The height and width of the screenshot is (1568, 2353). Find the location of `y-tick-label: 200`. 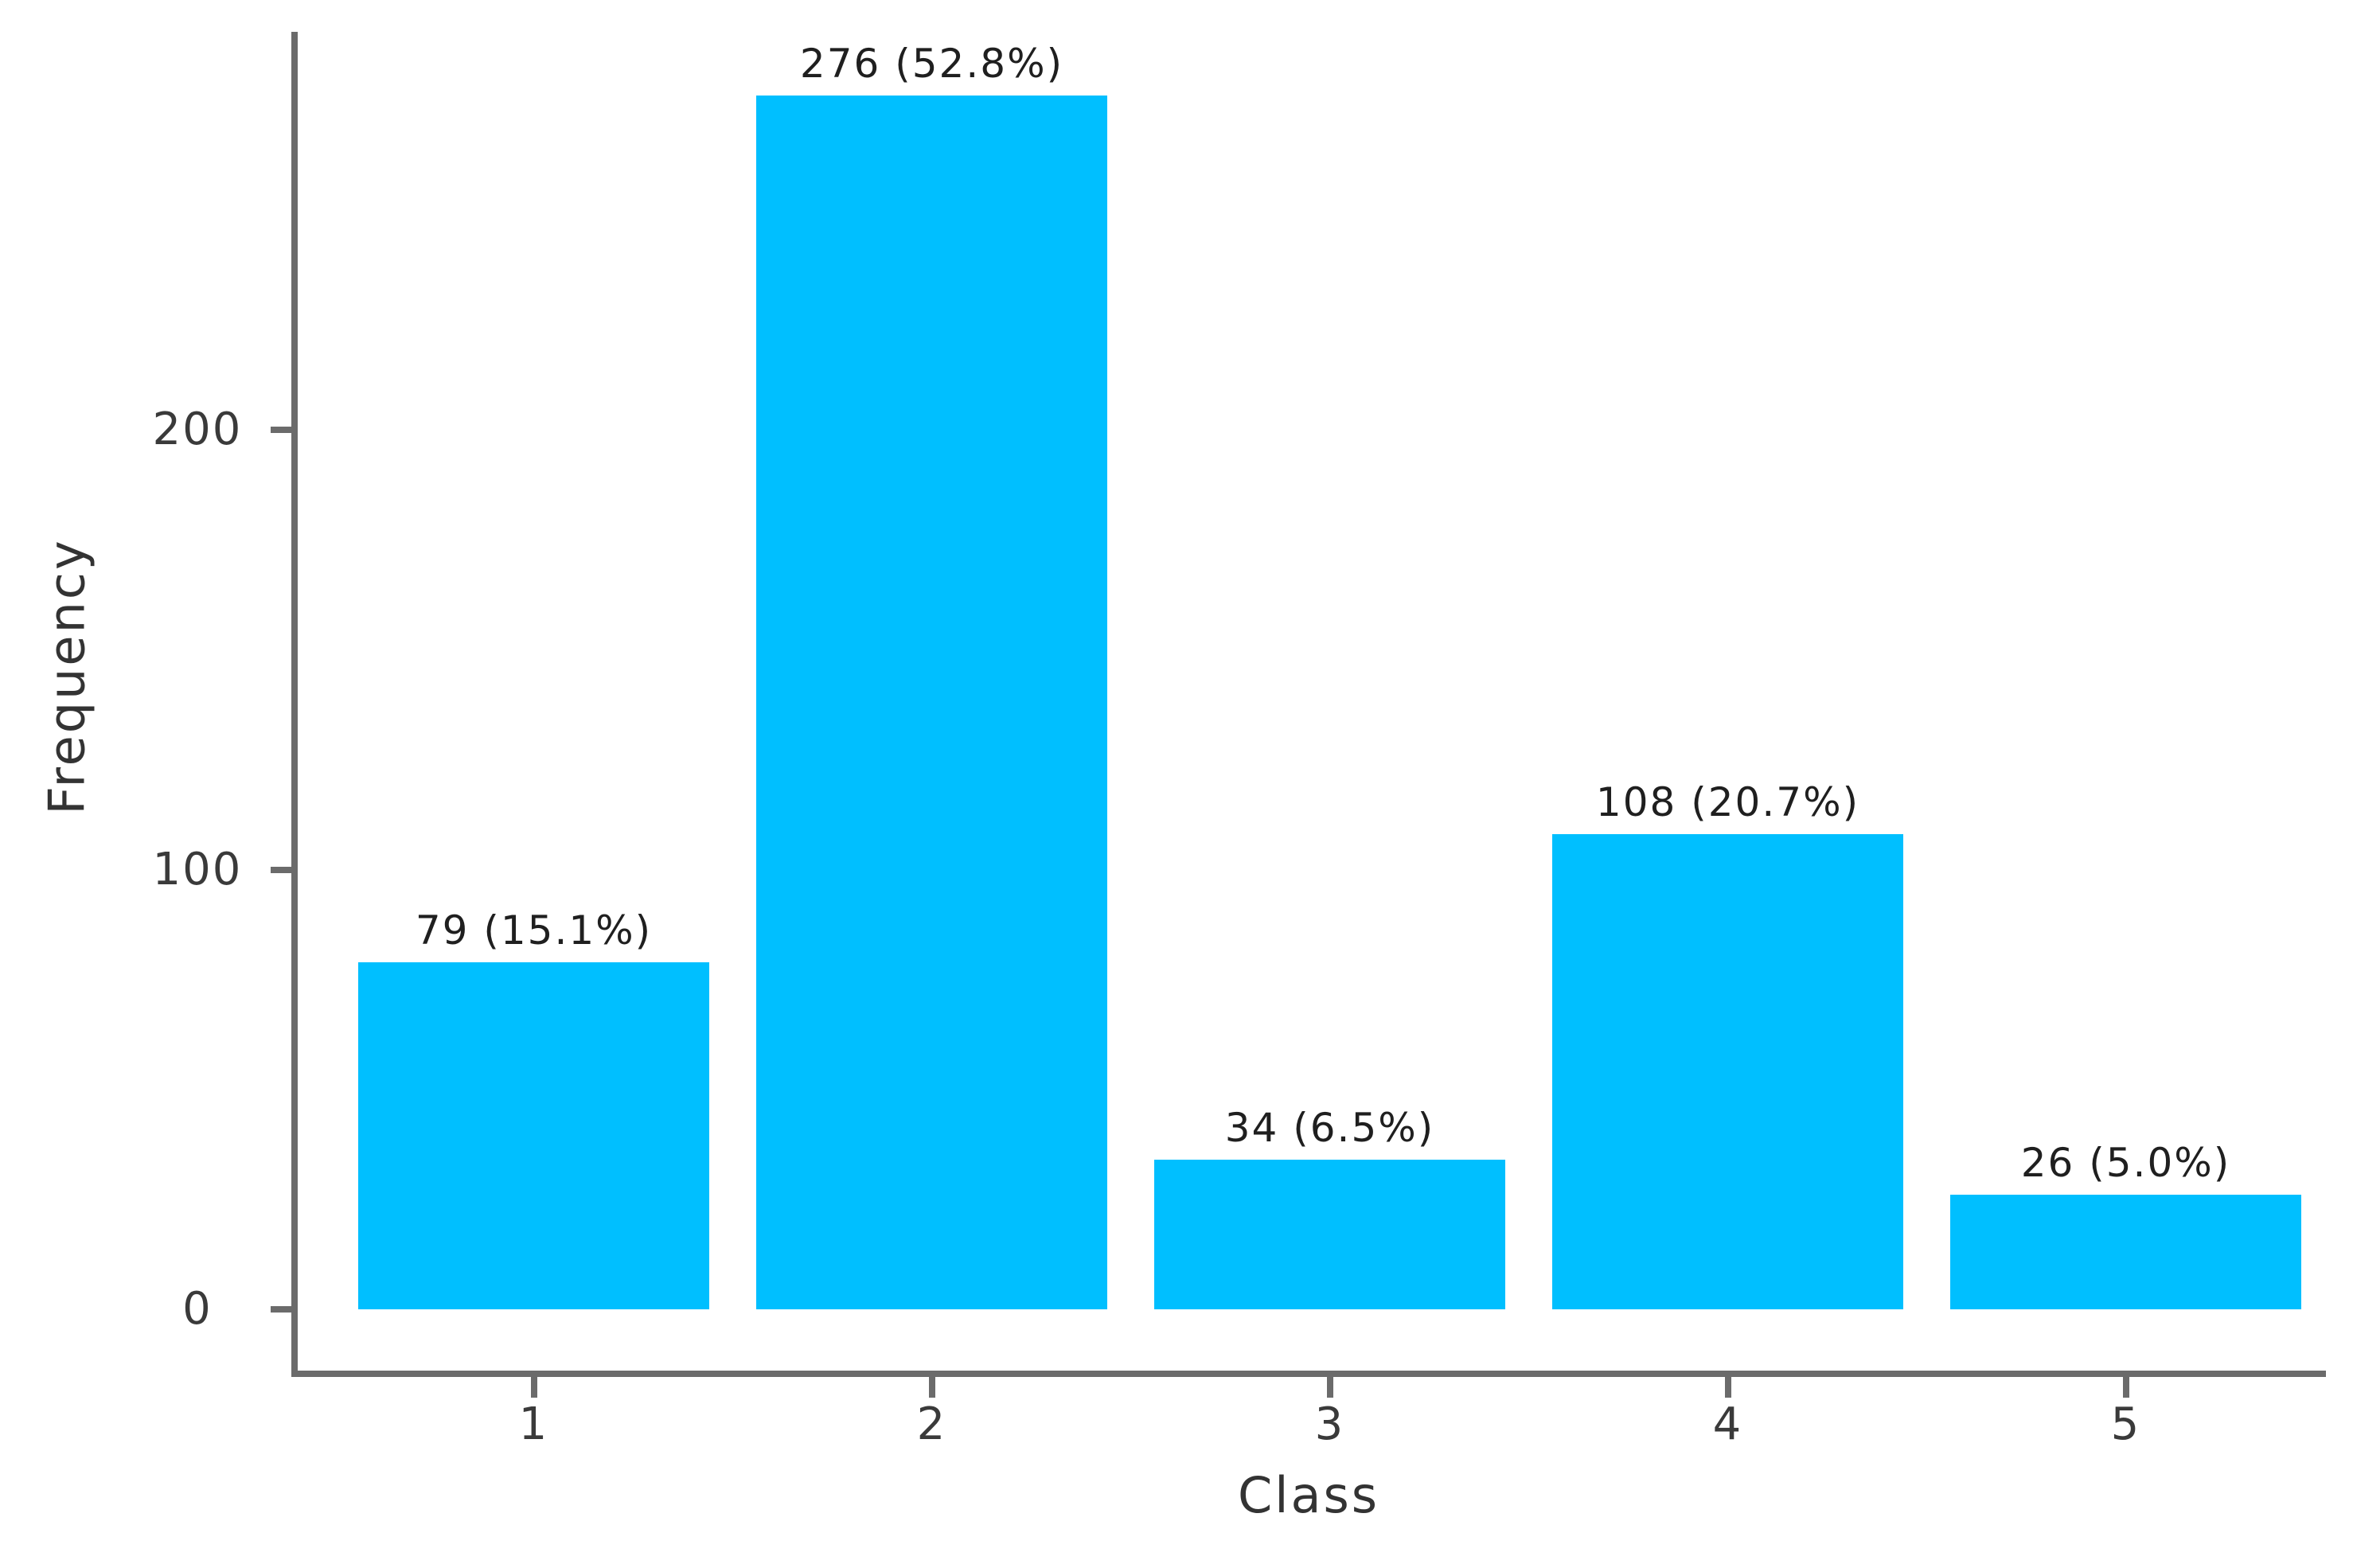

y-tick-label: 200 is located at coordinates (197, 429).